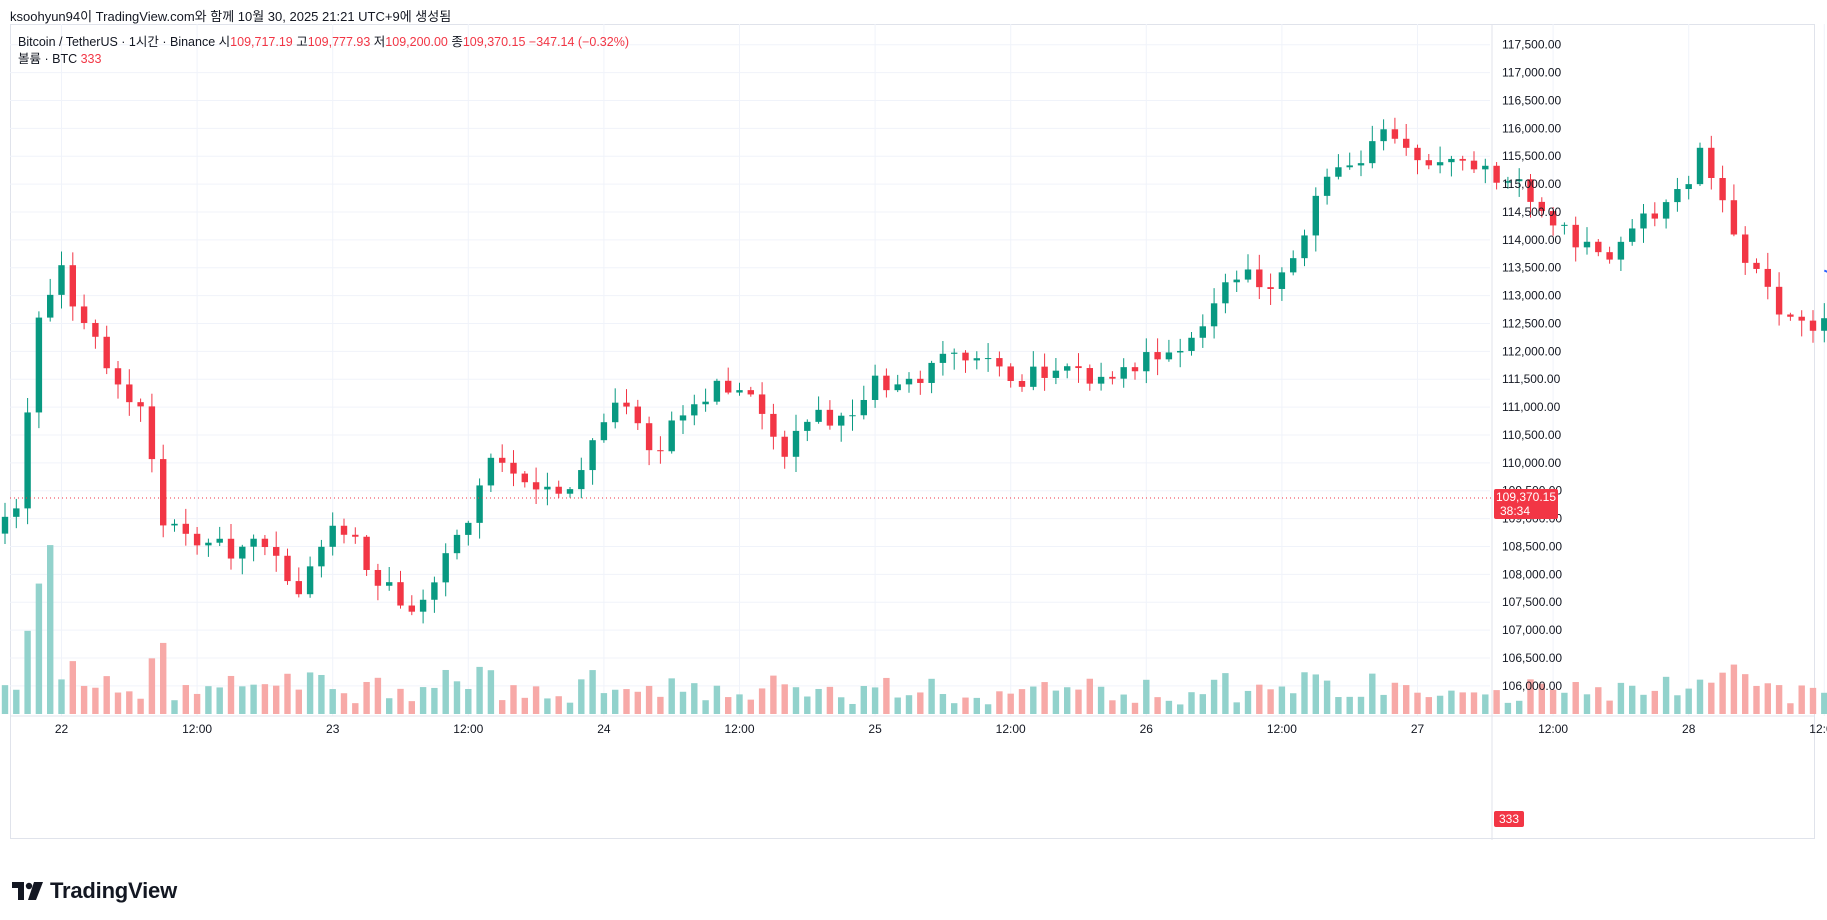 The image size is (1827, 920). Describe the element at coordinates (1532, 630) in the screenshot. I see `price-tick-label: 107,000.00` at that location.